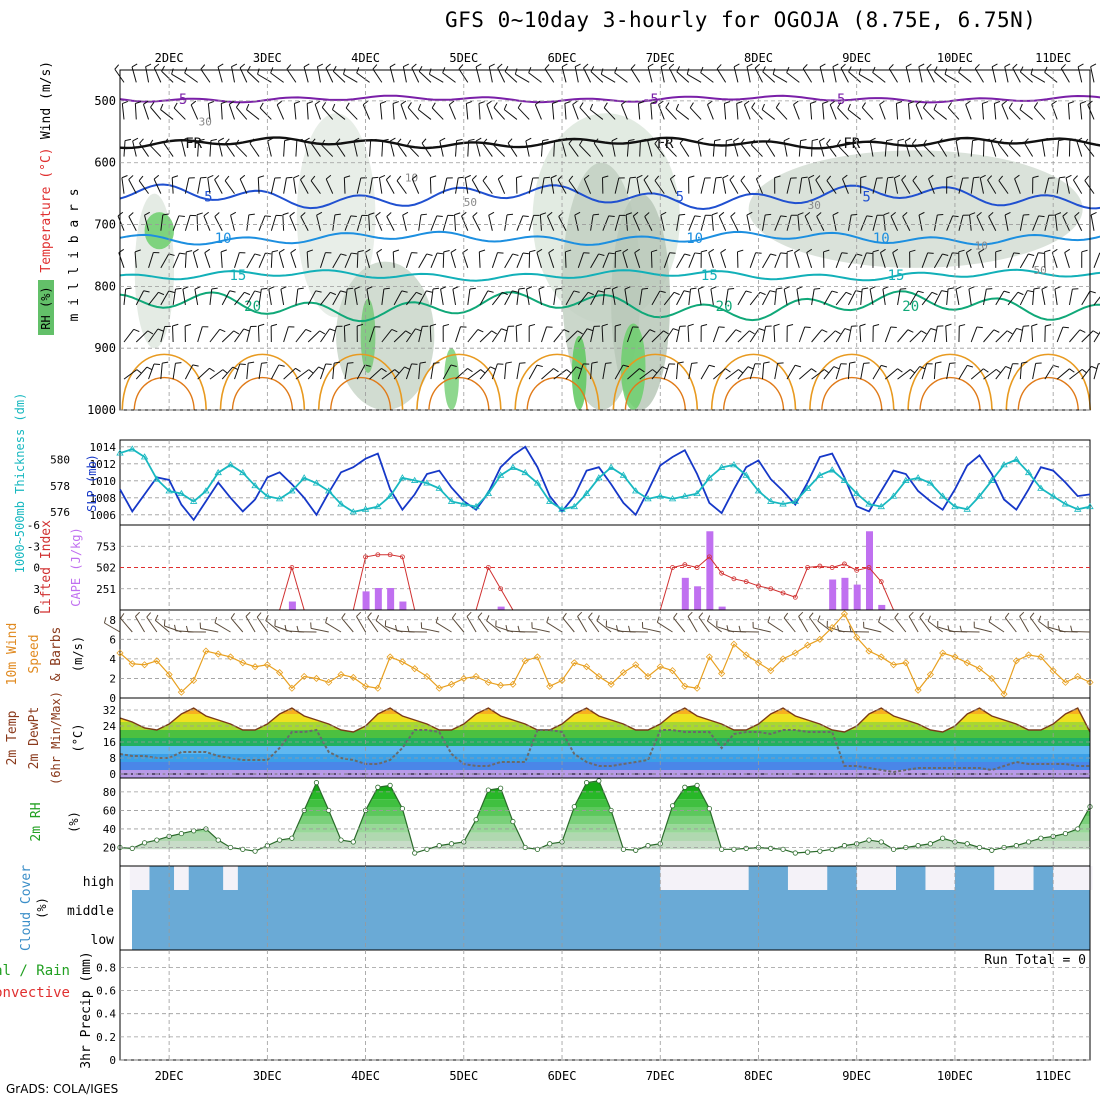  What do you see at coordinates (562, 58) in the screenshot?
I see `top-day-label: 6DEC` at bounding box center [562, 58].